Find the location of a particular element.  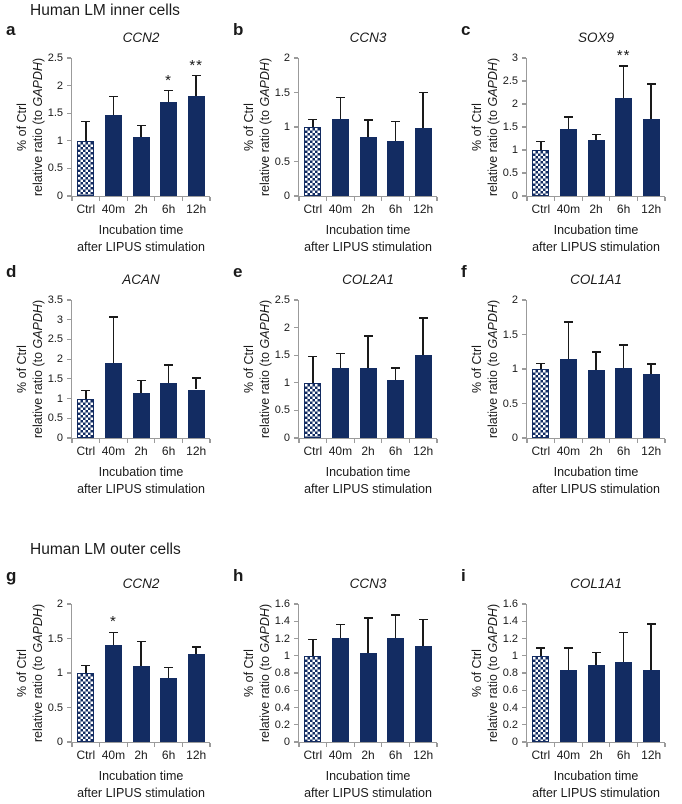

panel-letter: e is located at coordinates (238, 271).